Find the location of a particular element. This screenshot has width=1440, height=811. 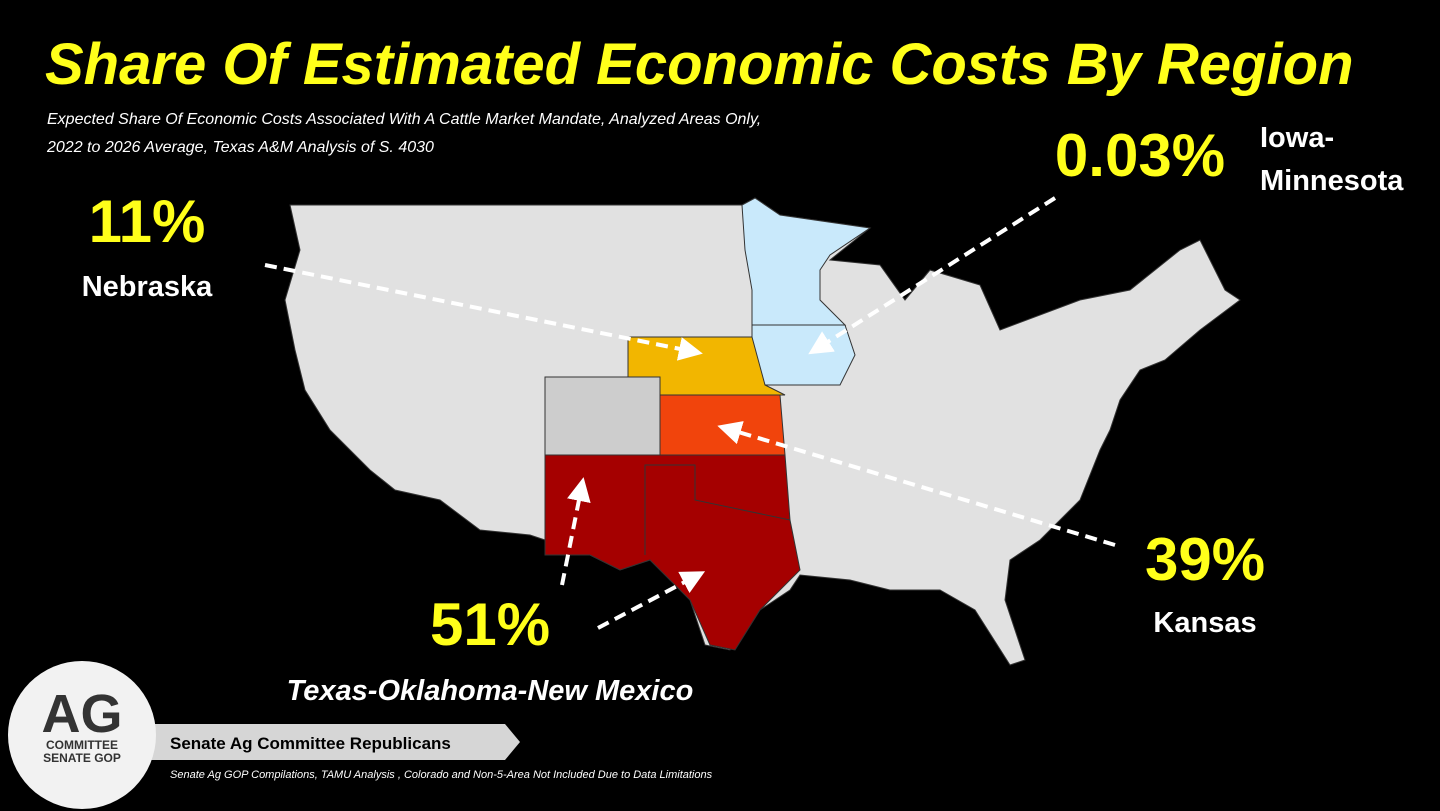

logo-text: SENATE GOP is located at coordinates (82, 758).